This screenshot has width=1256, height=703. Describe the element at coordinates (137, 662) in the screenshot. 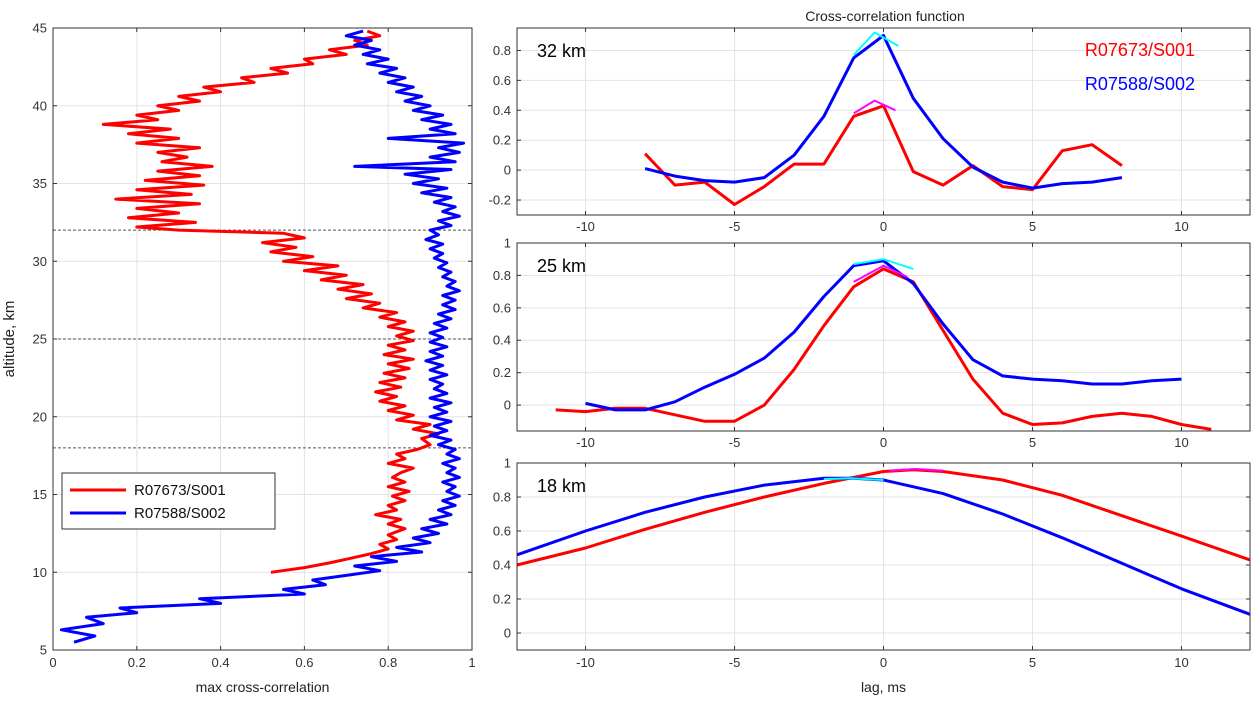

I see `profile-x-tick-label: 0.2` at that location.